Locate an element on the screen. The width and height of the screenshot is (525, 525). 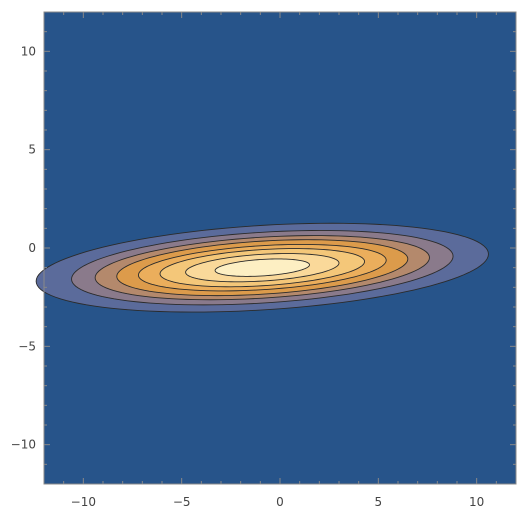
contour-layer is located at coordinates (262, 267).